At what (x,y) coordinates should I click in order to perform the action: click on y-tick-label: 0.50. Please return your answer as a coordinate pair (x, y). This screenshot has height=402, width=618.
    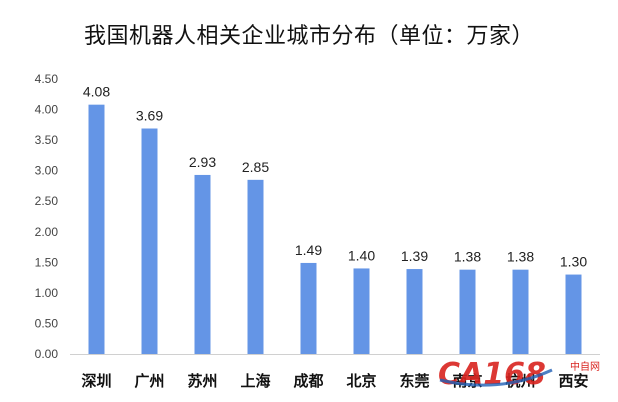
    Looking at the image, I should click on (47, 323).